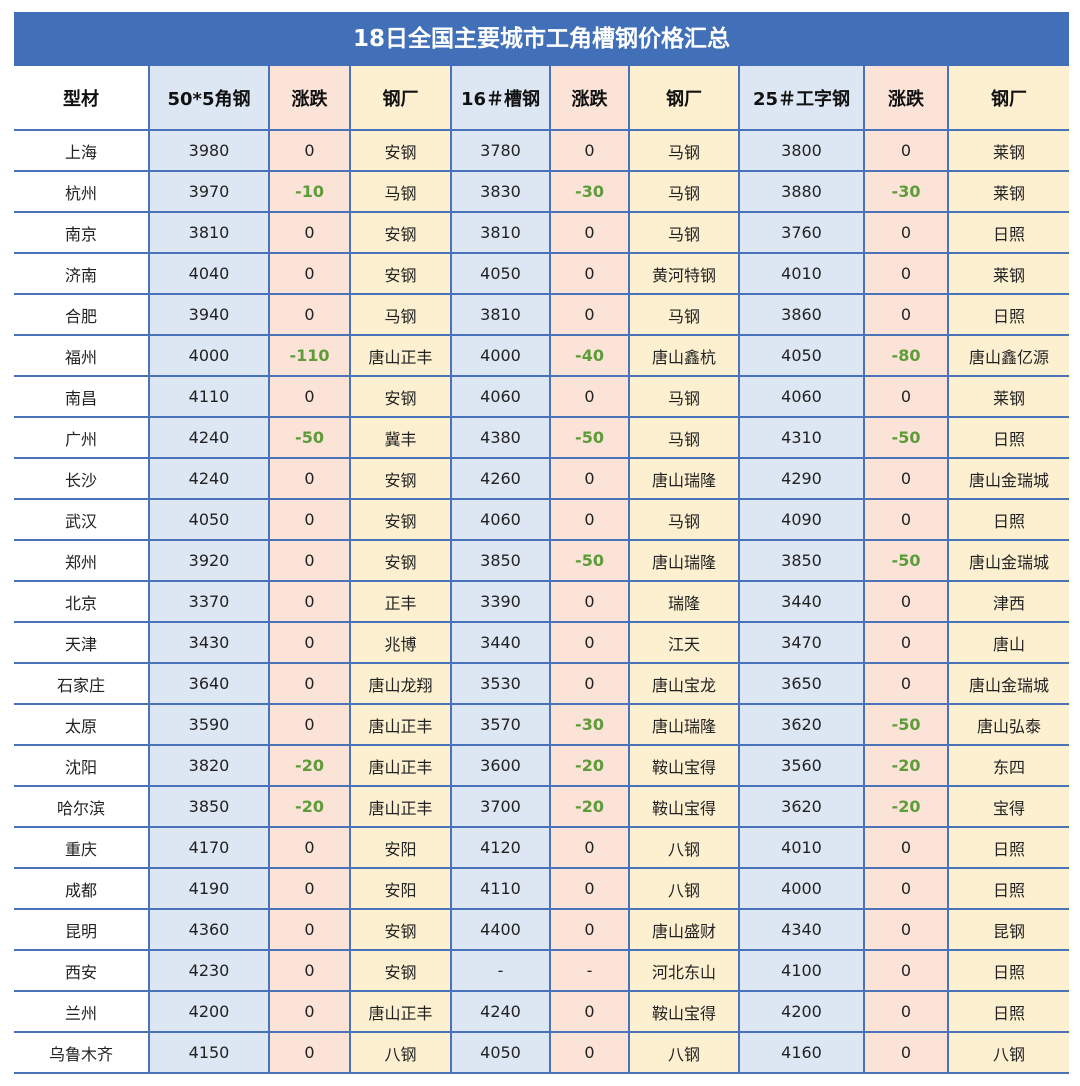 The image size is (1080, 1086). I want to click on cell-city: 北京, so click(82, 601).